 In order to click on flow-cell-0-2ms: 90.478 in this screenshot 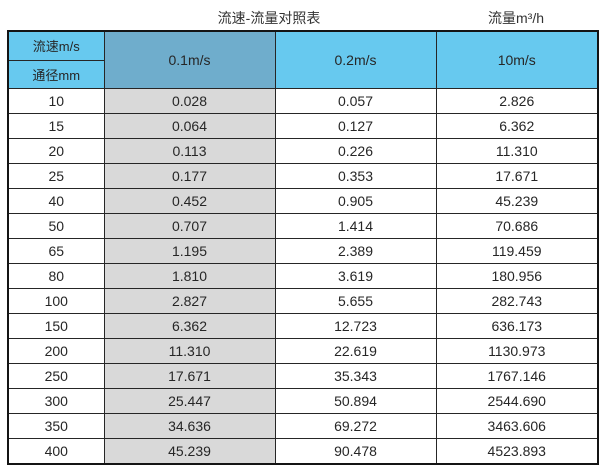, I will do `click(355, 451)`.